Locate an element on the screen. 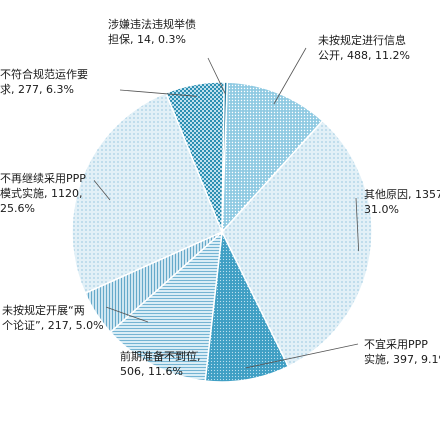 The image size is (440, 440). slice-label-line: 其他原因, 1357, is located at coordinates (402, 194).